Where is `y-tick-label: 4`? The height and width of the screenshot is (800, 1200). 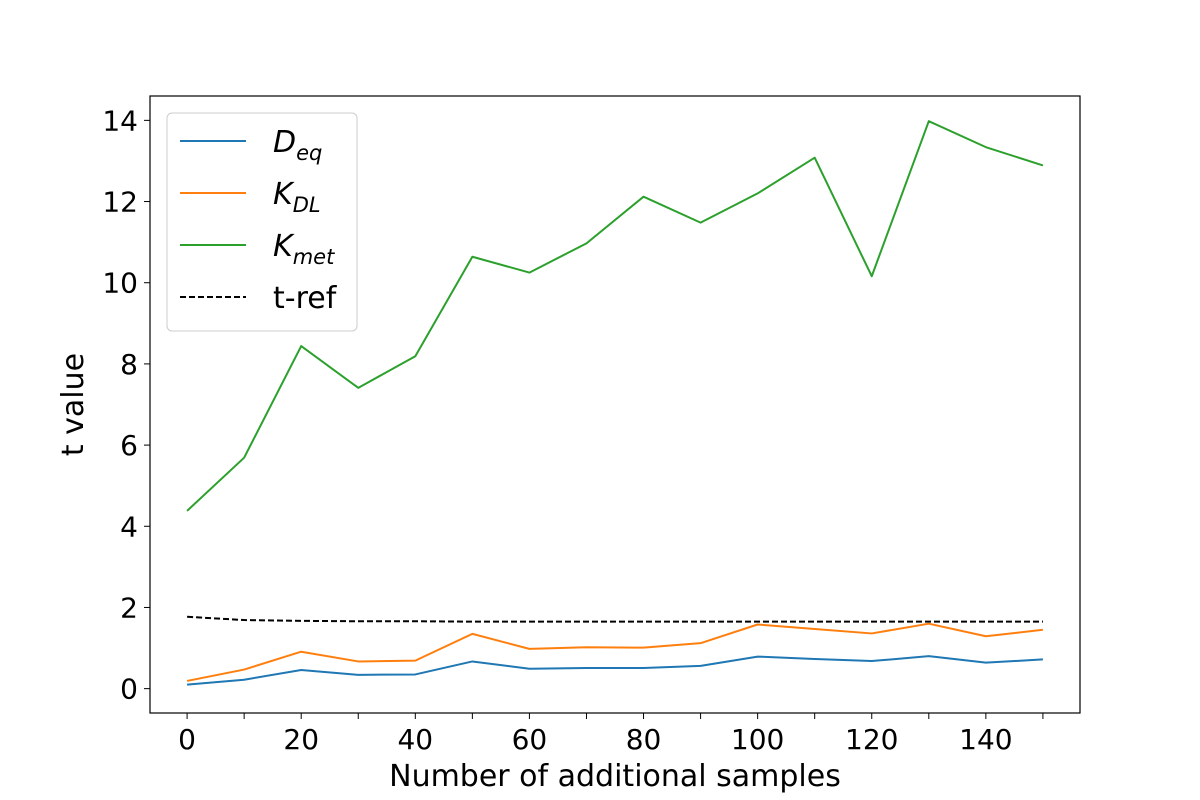 y-tick-label: 4 is located at coordinates (129, 526).